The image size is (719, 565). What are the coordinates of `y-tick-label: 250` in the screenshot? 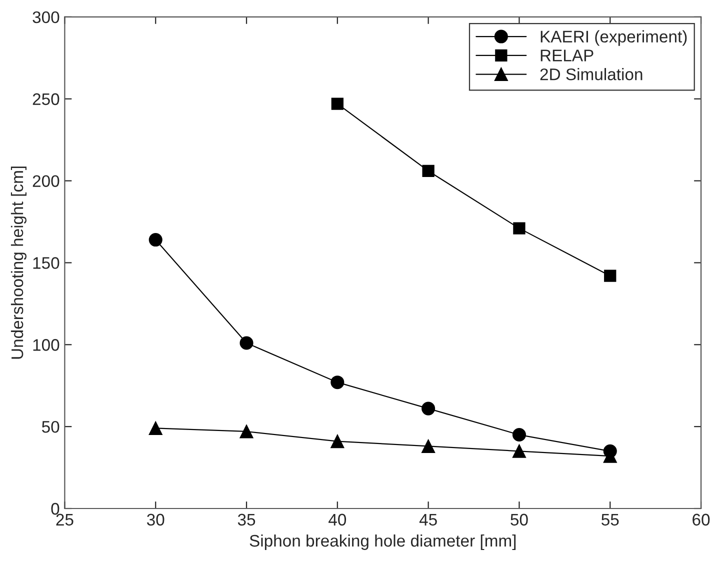 It's located at (46, 99).